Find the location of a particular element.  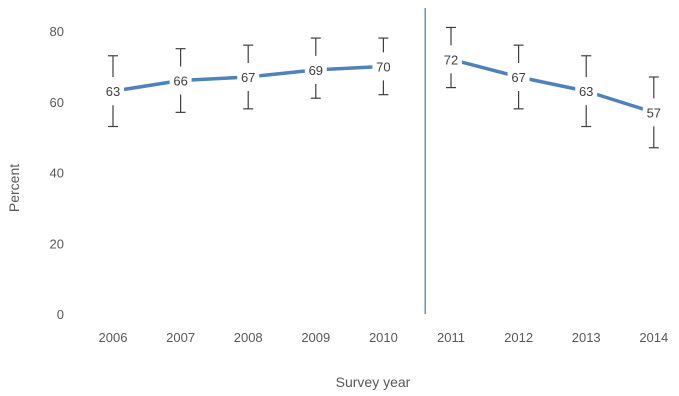

y-tick-label: 20 is located at coordinates (57, 243).